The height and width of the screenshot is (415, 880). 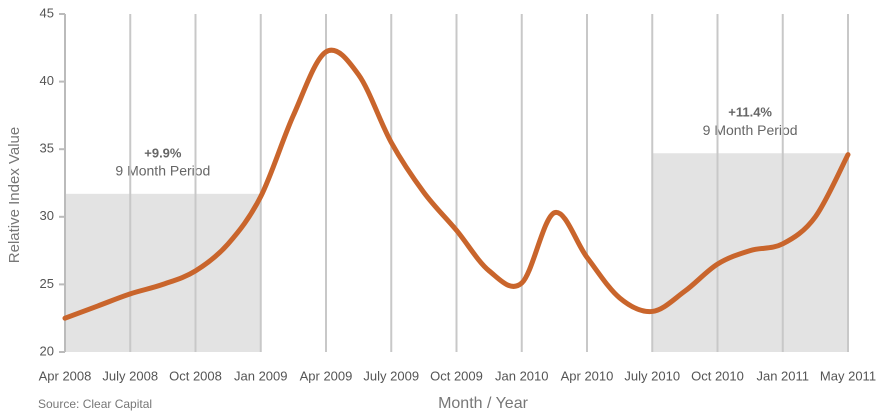 What do you see at coordinates (782, 375) in the screenshot?
I see `x-tick-label: Jan 2011` at bounding box center [782, 375].